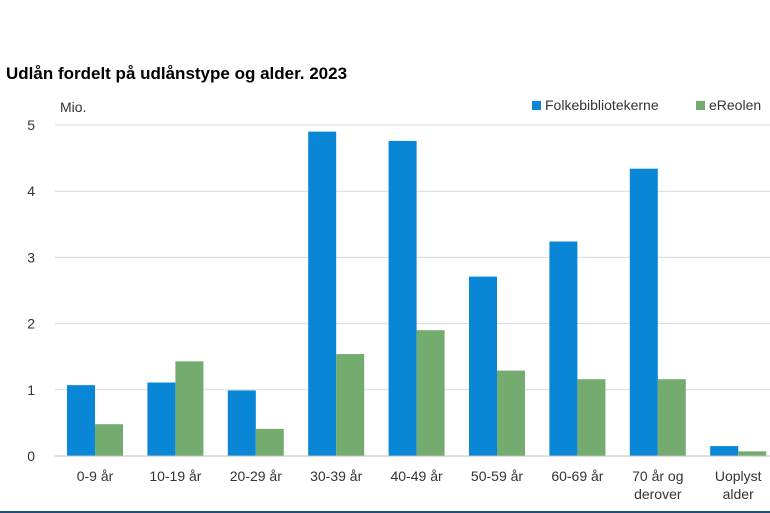  I want to click on y-tick-label: 3, so click(31, 257).